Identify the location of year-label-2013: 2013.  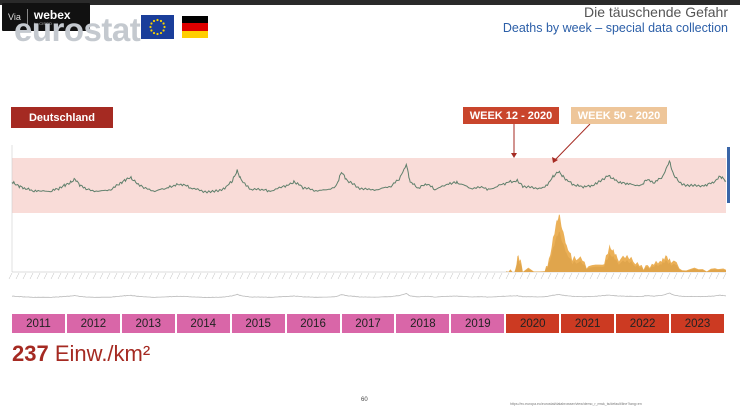
(148, 323).